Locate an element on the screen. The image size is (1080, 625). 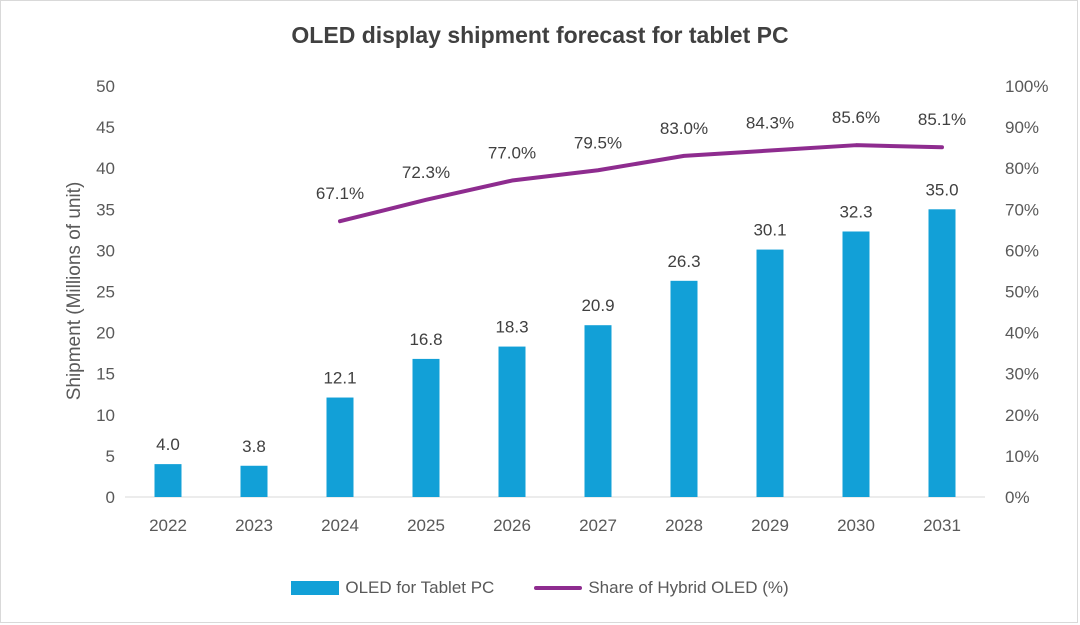
line-data-label: 72.3% is located at coordinates (426, 172).